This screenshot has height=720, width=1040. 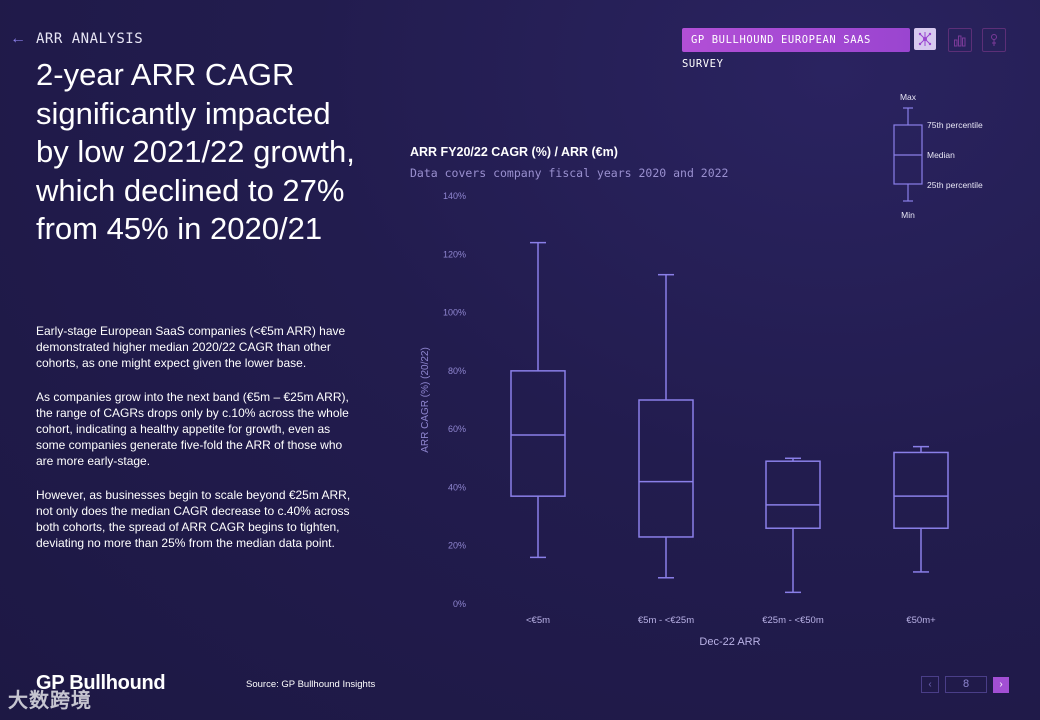 I want to click on x-axis-label: Dec-22 ARR, so click(x=729, y=642).